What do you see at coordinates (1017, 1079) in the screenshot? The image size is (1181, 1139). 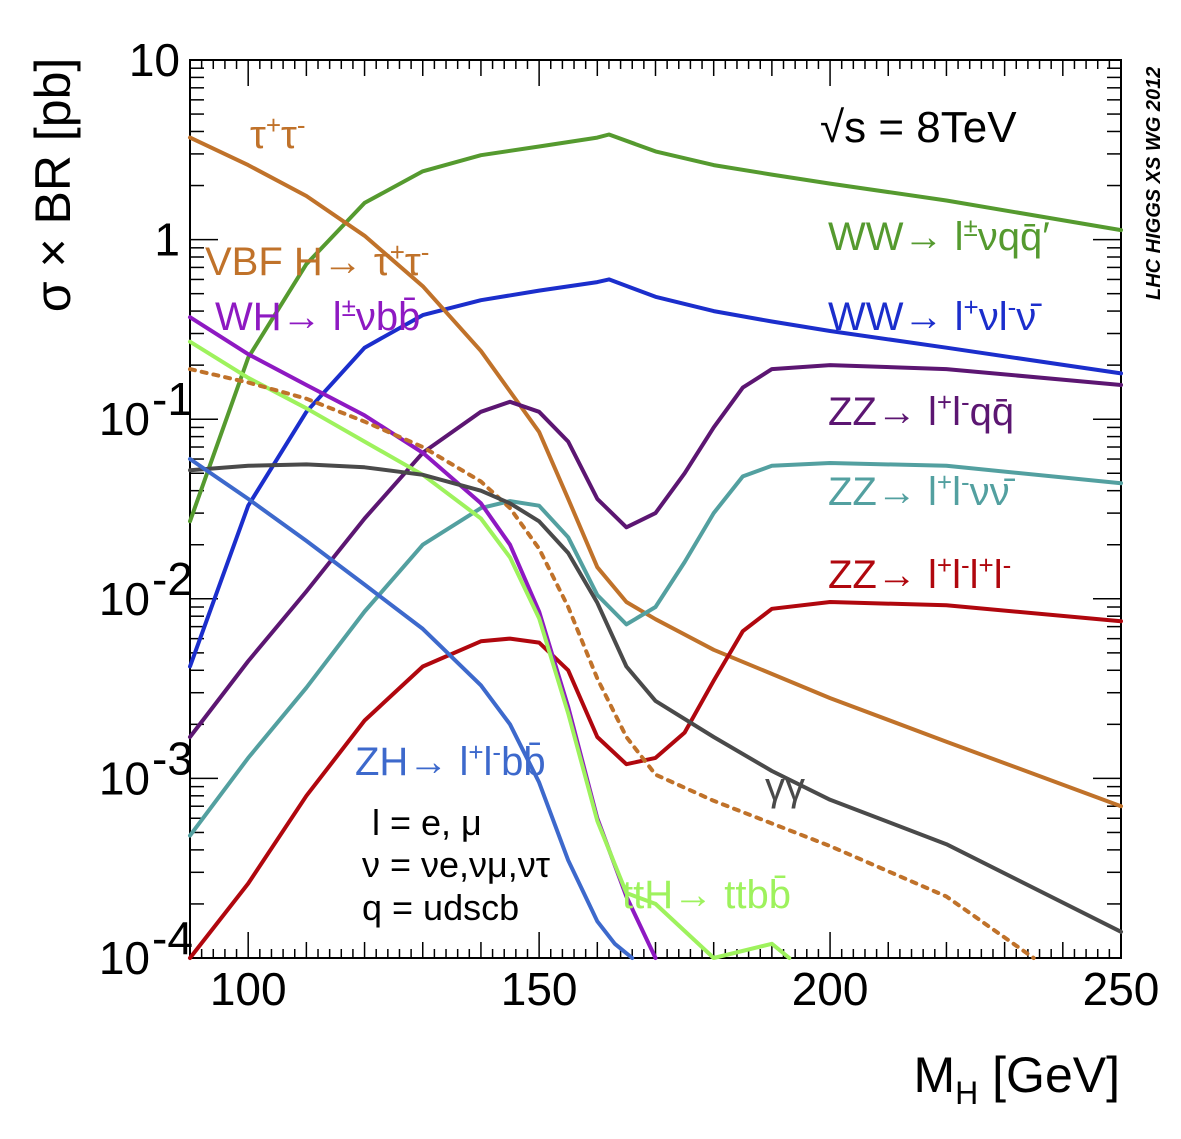 I see `x-axis-title: MH [GeV]` at bounding box center [1017, 1079].